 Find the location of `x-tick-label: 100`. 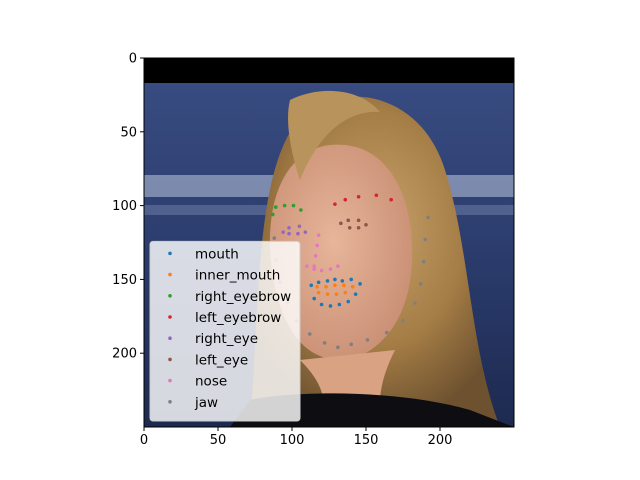

x-tick-label: 100 is located at coordinates (292, 440).